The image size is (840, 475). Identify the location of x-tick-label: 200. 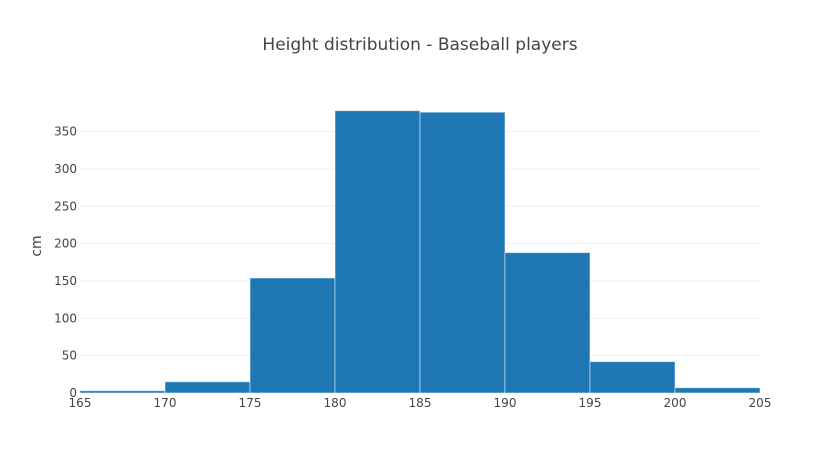
(675, 403).